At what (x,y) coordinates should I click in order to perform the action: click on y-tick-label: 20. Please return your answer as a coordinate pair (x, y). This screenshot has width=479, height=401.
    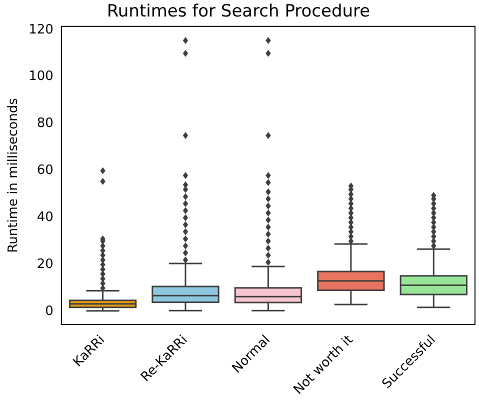
    Looking at the image, I should click on (45, 264).